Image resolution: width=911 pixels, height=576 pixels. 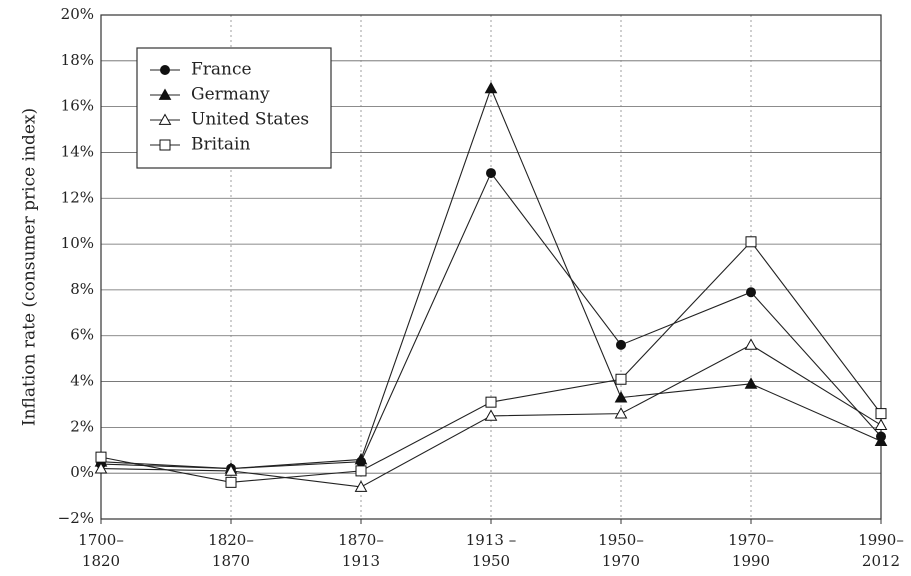 What do you see at coordinates (881, 561) in the screenshot?
I see `x-tick-label: 2012` at bounding box center [881, 561].